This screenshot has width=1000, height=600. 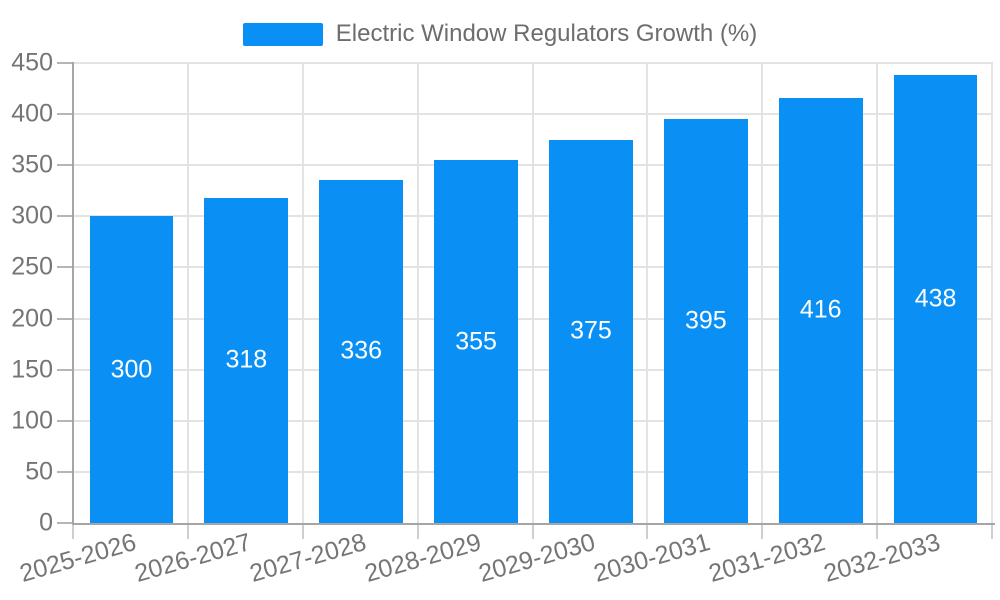 I want to click on bar: 300, so click(x=131, y=369).